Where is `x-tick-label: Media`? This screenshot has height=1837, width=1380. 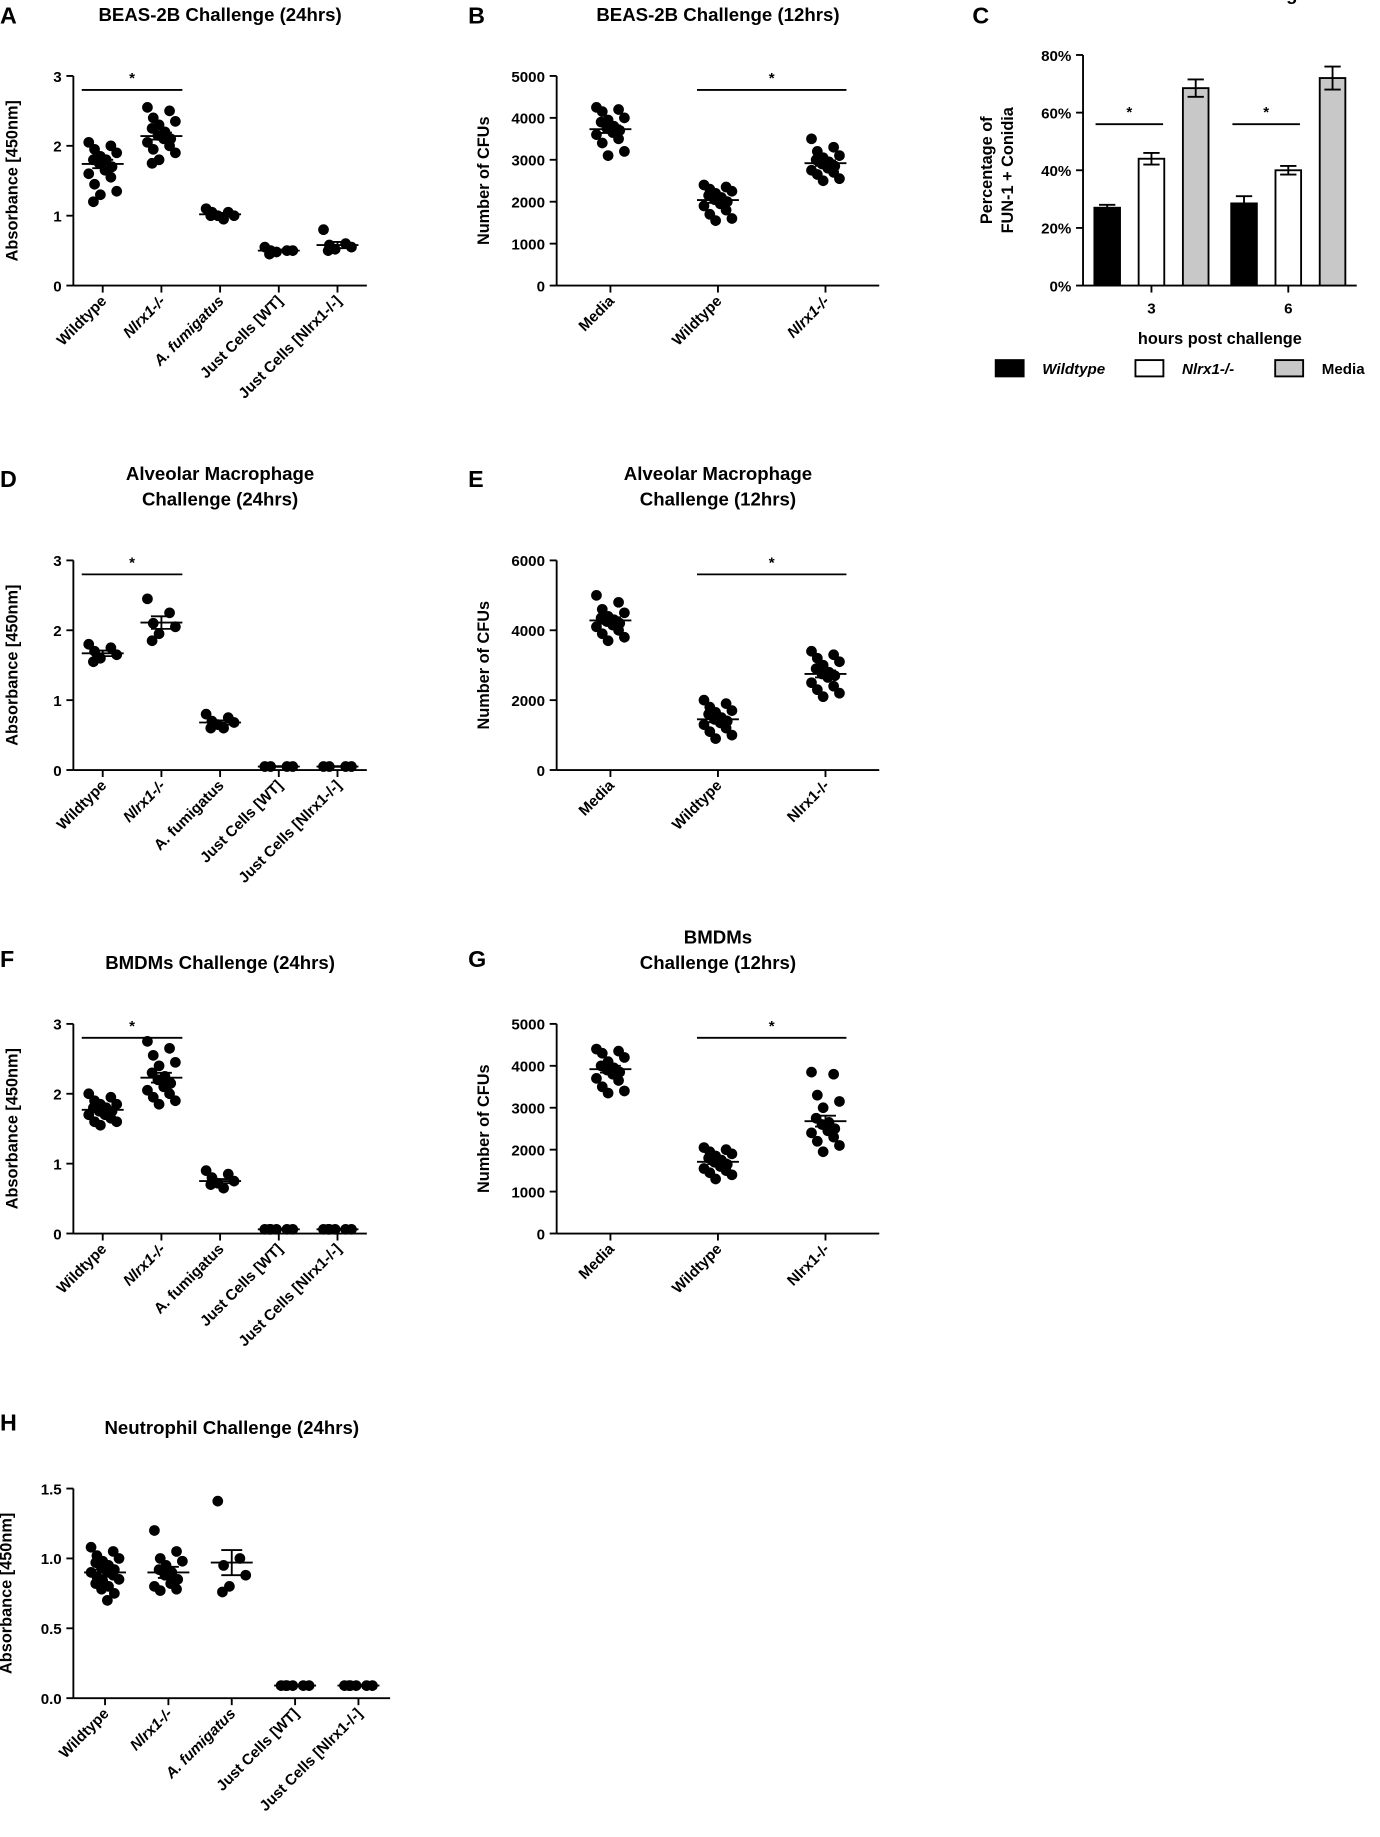
x-tick-label: Media is located at coordinates (597, 798).